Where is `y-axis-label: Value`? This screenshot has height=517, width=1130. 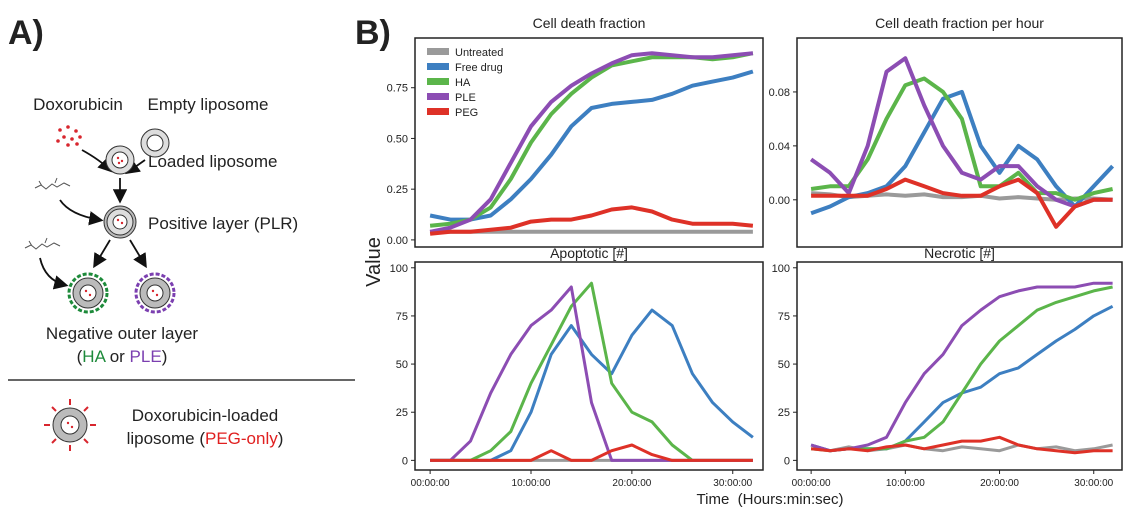 y-axis-label: Value is located at coordinates (374, 262).